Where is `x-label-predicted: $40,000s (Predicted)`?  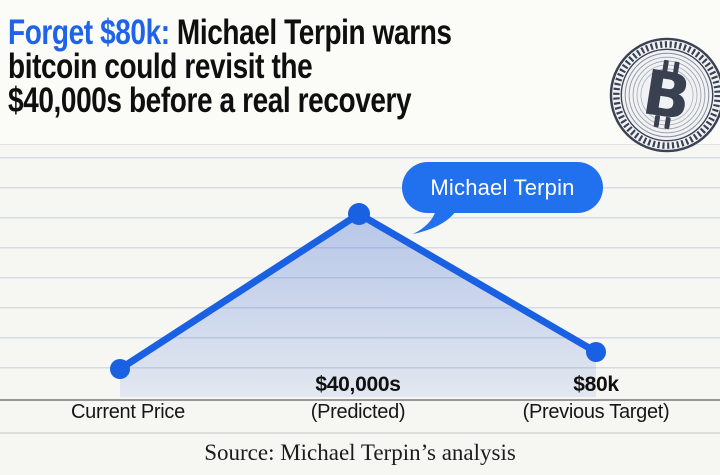
x-label-predicted: $40,000s (Predicted) is located at coordinates (358, 397).